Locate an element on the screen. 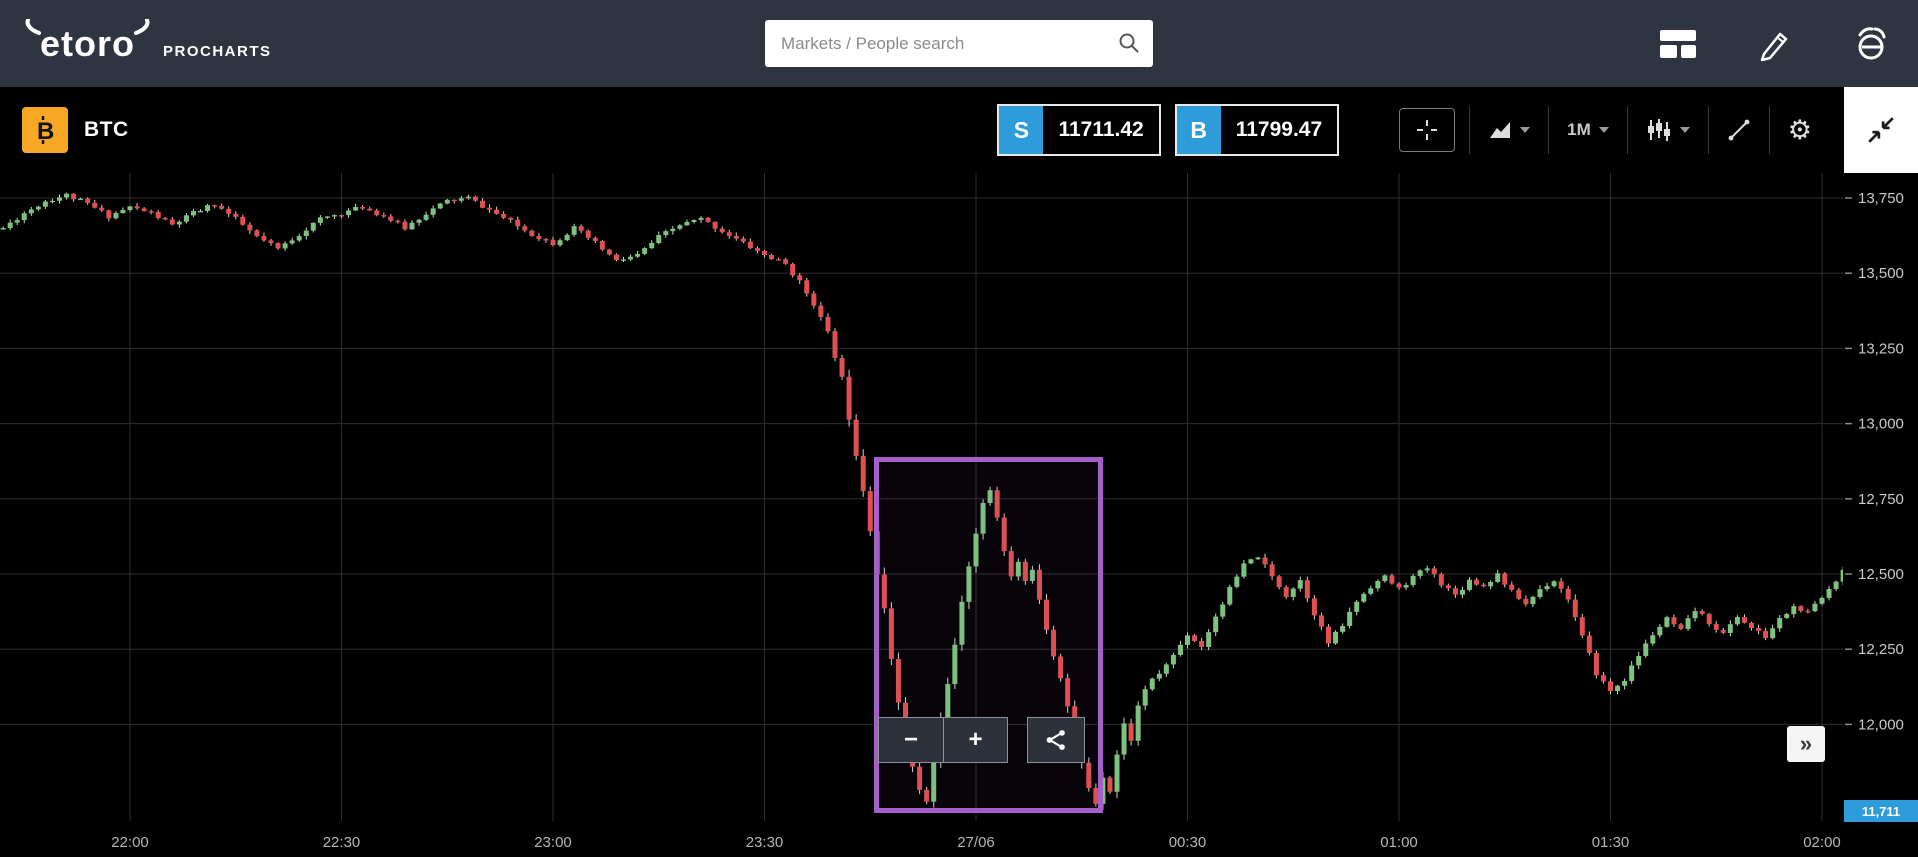  trade-buttons: S 11711.42 B 11799.47 is located at coordinates (1168, 130).